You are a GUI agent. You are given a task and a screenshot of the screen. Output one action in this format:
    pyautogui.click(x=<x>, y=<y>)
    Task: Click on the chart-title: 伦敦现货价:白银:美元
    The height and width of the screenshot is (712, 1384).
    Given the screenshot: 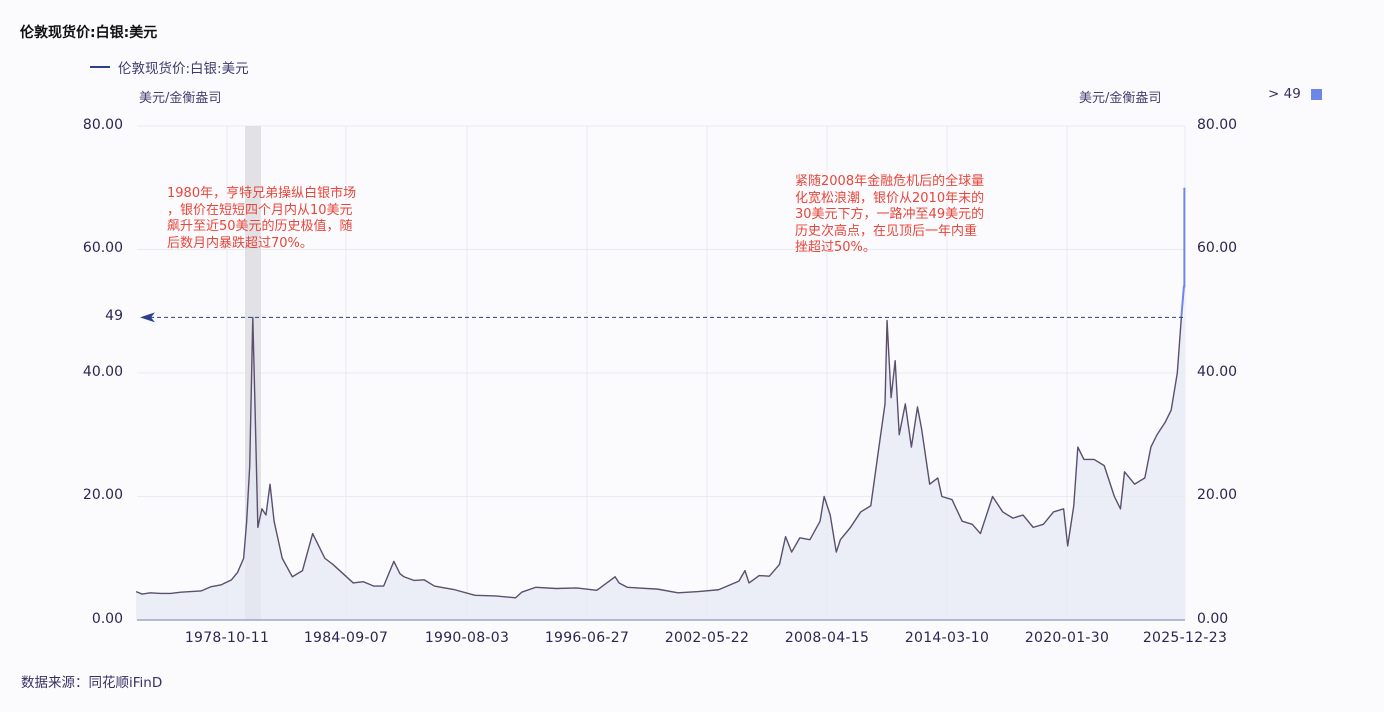 What is the action you would take?
    pyautogui.click(x=89, y=33)
    